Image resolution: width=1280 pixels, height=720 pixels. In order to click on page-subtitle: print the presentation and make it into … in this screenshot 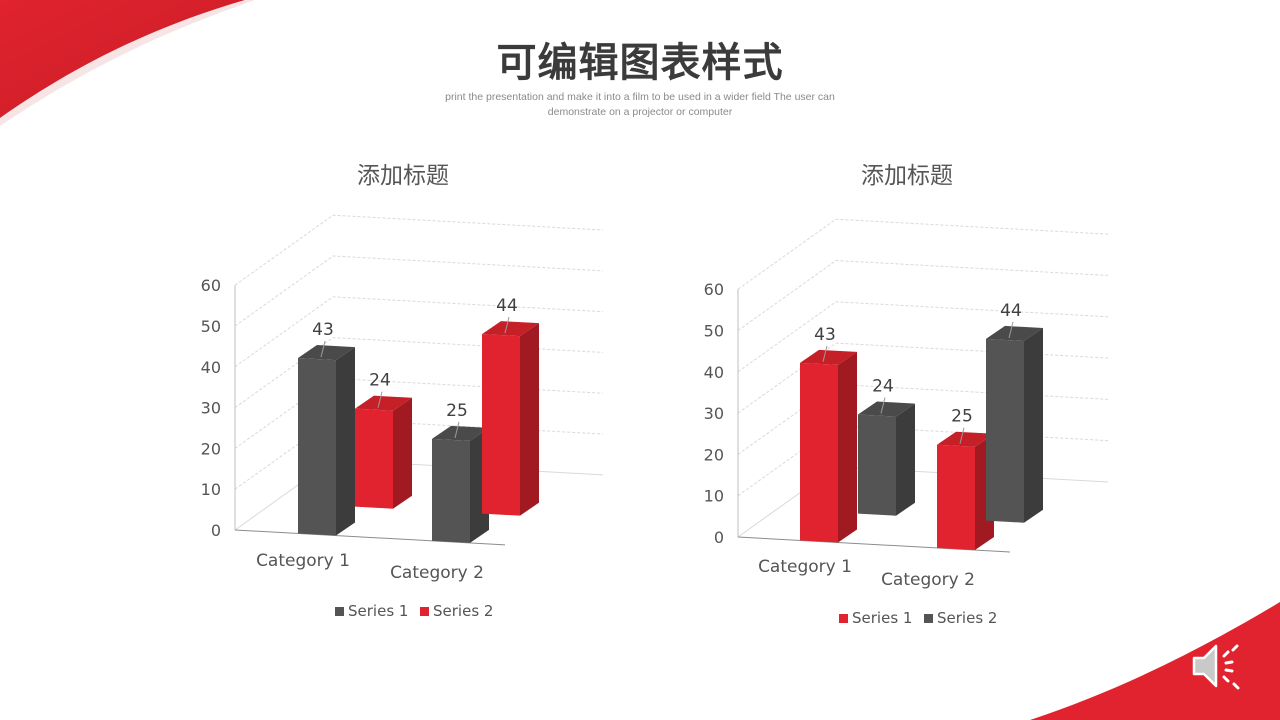, I will do `click(640, 104)`.